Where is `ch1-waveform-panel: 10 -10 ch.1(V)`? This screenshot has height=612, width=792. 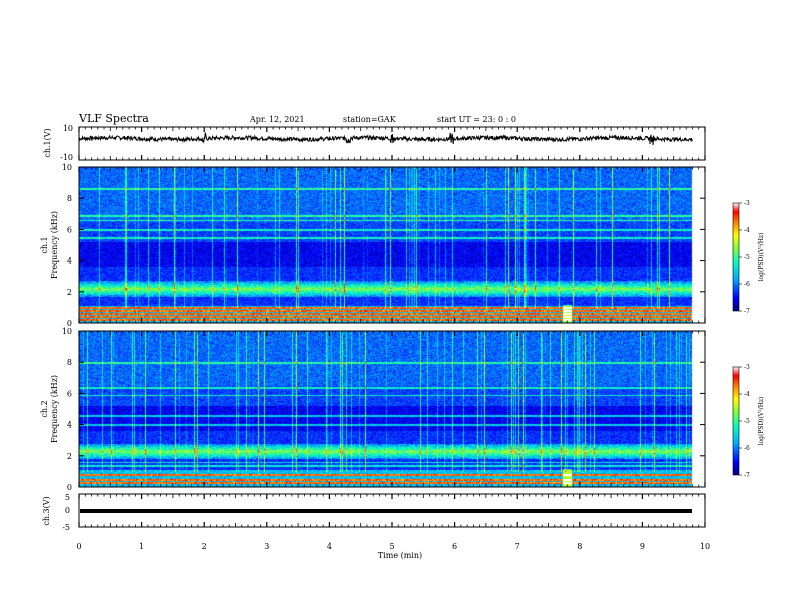 ch1-waveform-panel: 10 -10 ch.1(V) is located at coordinates (374, 143).